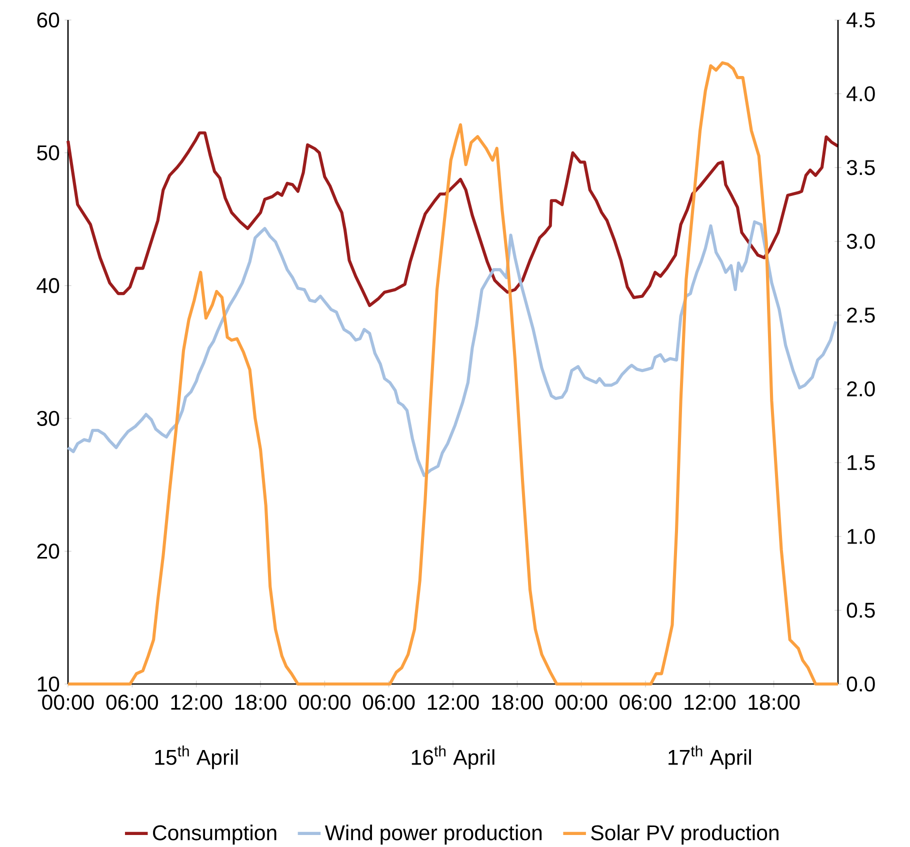 The height and width of the screenshot is (847, 910). I want to click on legend-label: Consumption, so click(214, 834).